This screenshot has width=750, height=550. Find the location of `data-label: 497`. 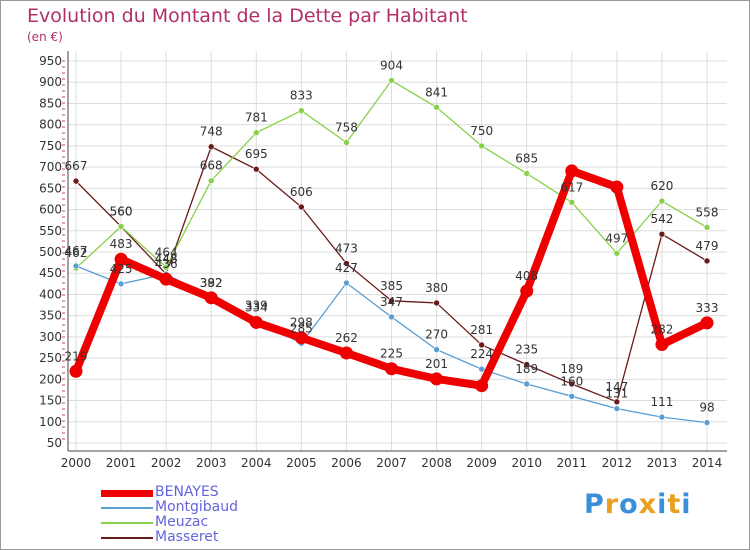

data-label: 497 is located at coordinates (616, 238).